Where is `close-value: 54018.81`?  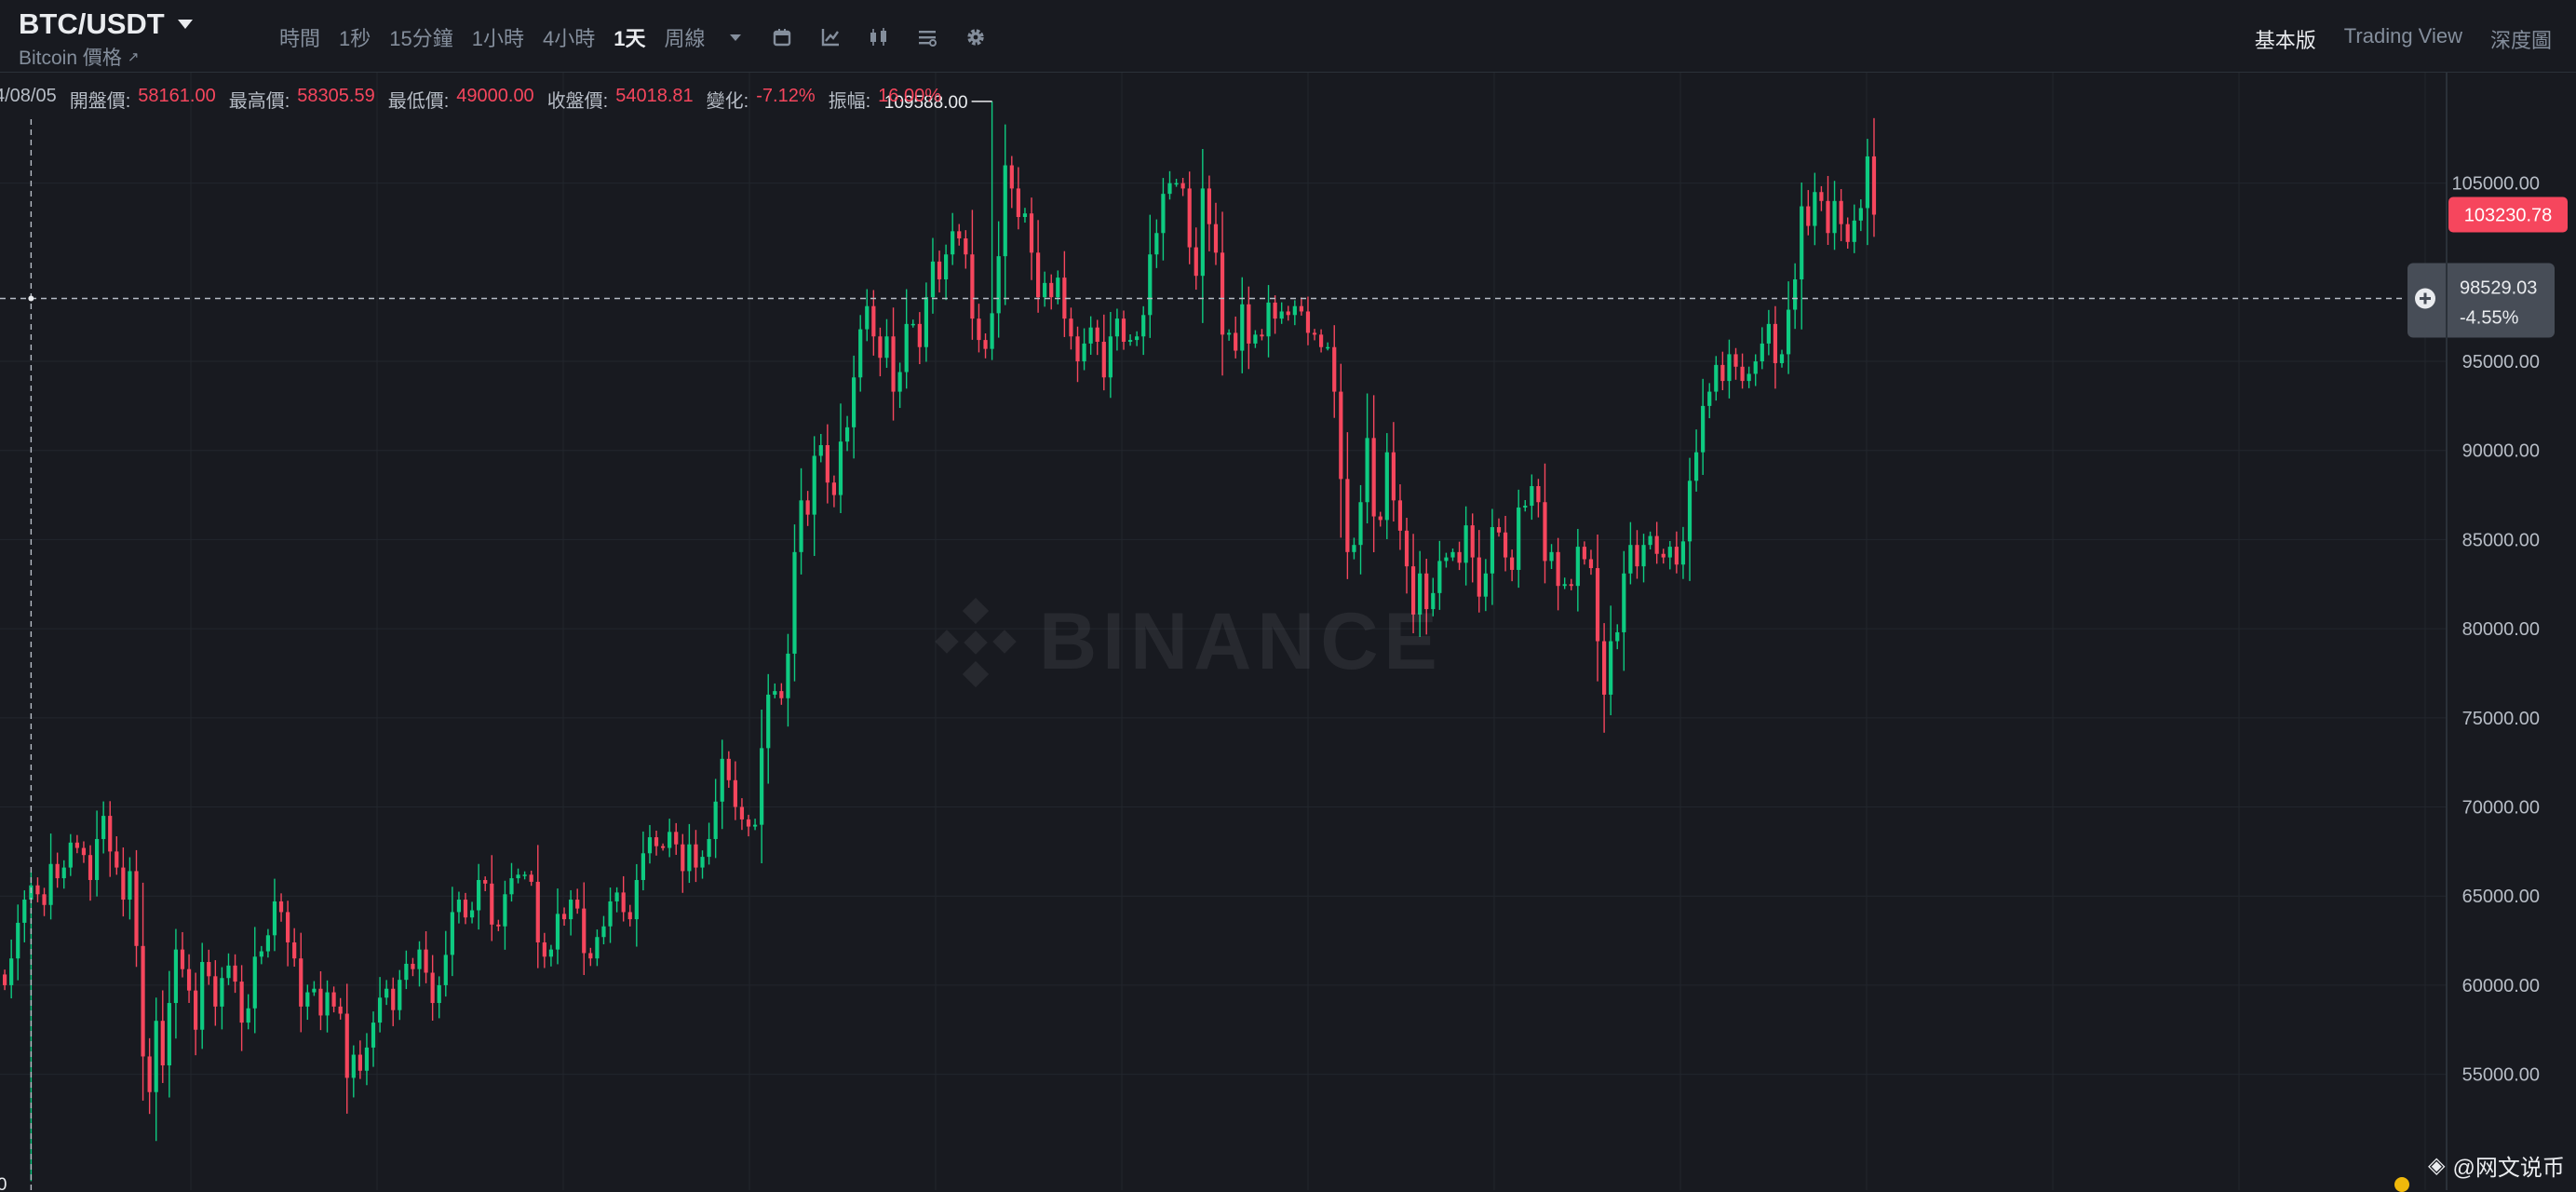
close-value: 54018.81 is located at coordinates (654, 96).